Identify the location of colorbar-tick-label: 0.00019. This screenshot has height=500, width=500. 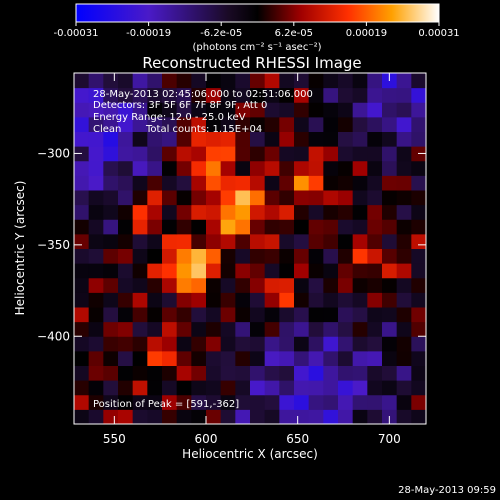
(366, 33).